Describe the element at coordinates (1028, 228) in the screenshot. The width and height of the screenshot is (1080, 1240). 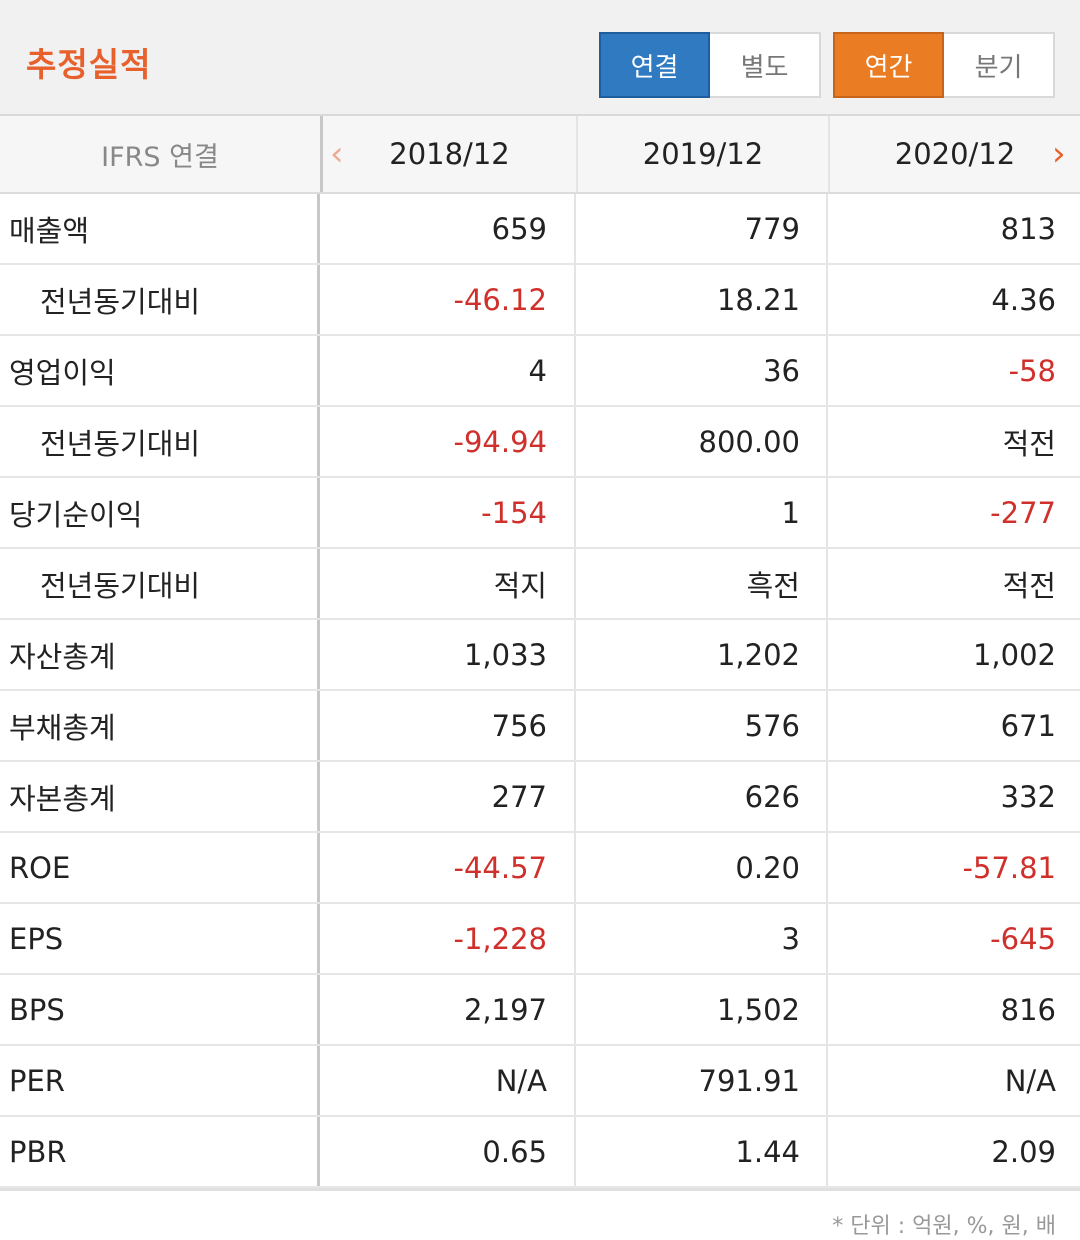
I see `value-cell: 813` at that location.